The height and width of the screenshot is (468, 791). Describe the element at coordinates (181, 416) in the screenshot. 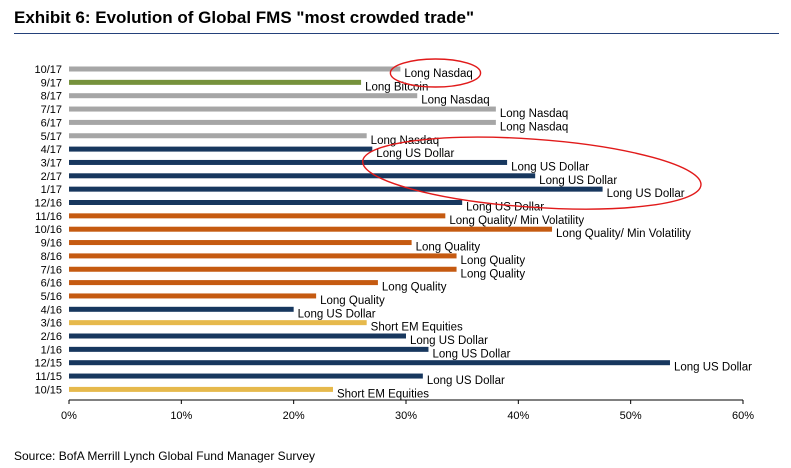

I see `x-tick-label: 10%` at that location.